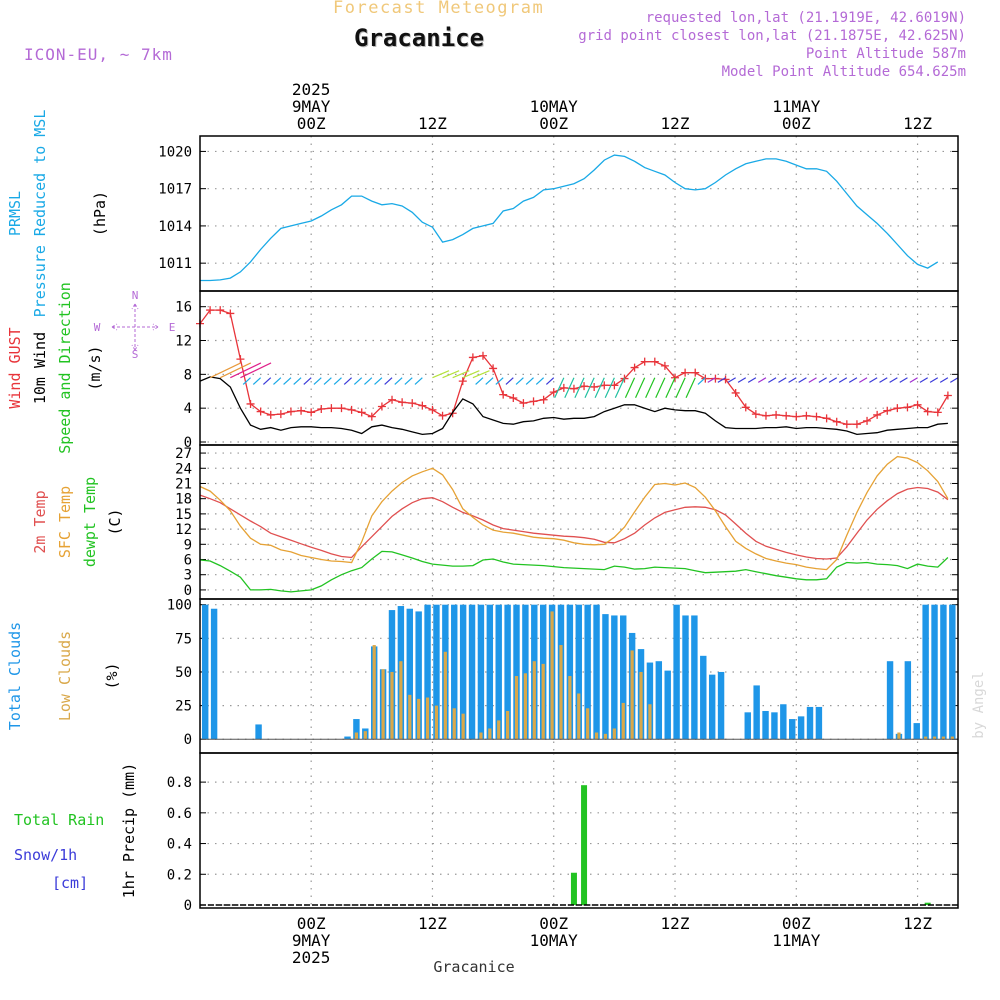 This screenshot has width=1000, height=1000. Describe the element at coordinates (100, 213) in the screenshot. I see `pressure-unit-label: (hPa)` at that location.